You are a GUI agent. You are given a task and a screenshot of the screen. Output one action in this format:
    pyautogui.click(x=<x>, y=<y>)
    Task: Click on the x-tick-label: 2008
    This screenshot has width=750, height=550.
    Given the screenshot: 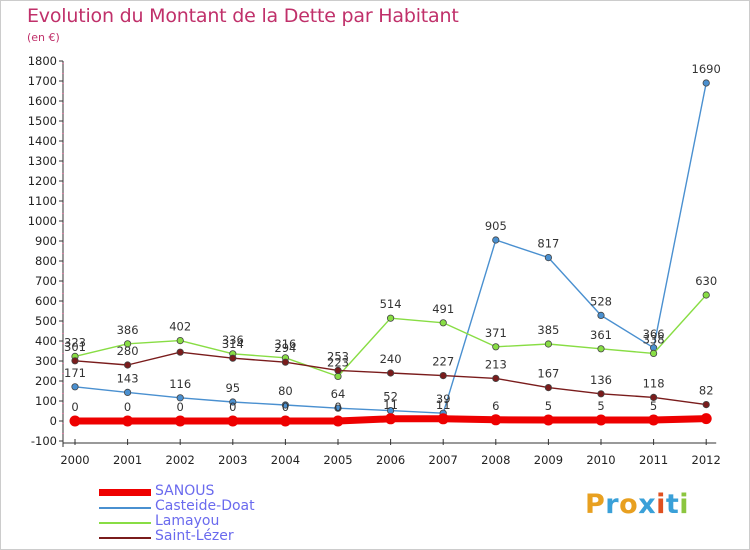 What is the action you would take?
    pyautogui.click(x=495, y=460)
    